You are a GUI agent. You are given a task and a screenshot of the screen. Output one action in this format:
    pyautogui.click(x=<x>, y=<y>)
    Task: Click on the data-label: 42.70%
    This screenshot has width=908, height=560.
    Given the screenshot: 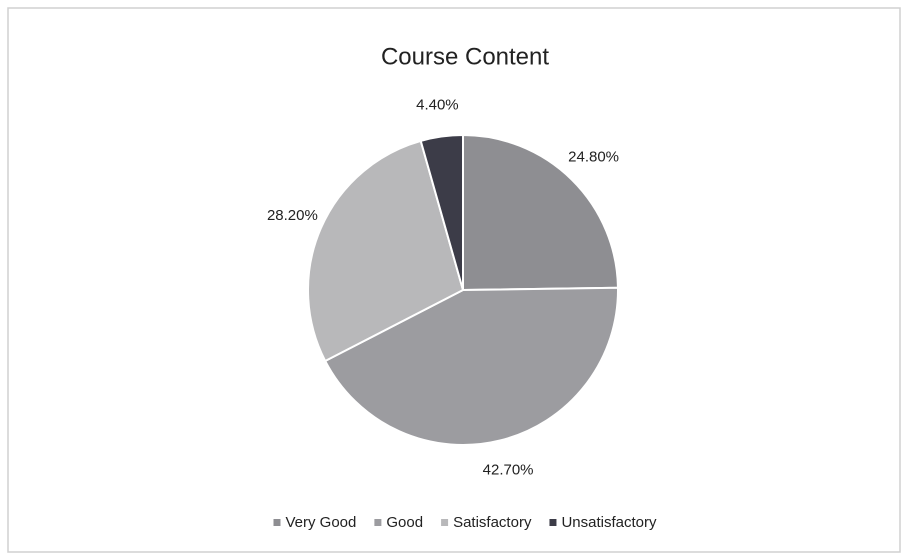 What is the action you would take?
    pyautogui.click(x=508, y=469)
    